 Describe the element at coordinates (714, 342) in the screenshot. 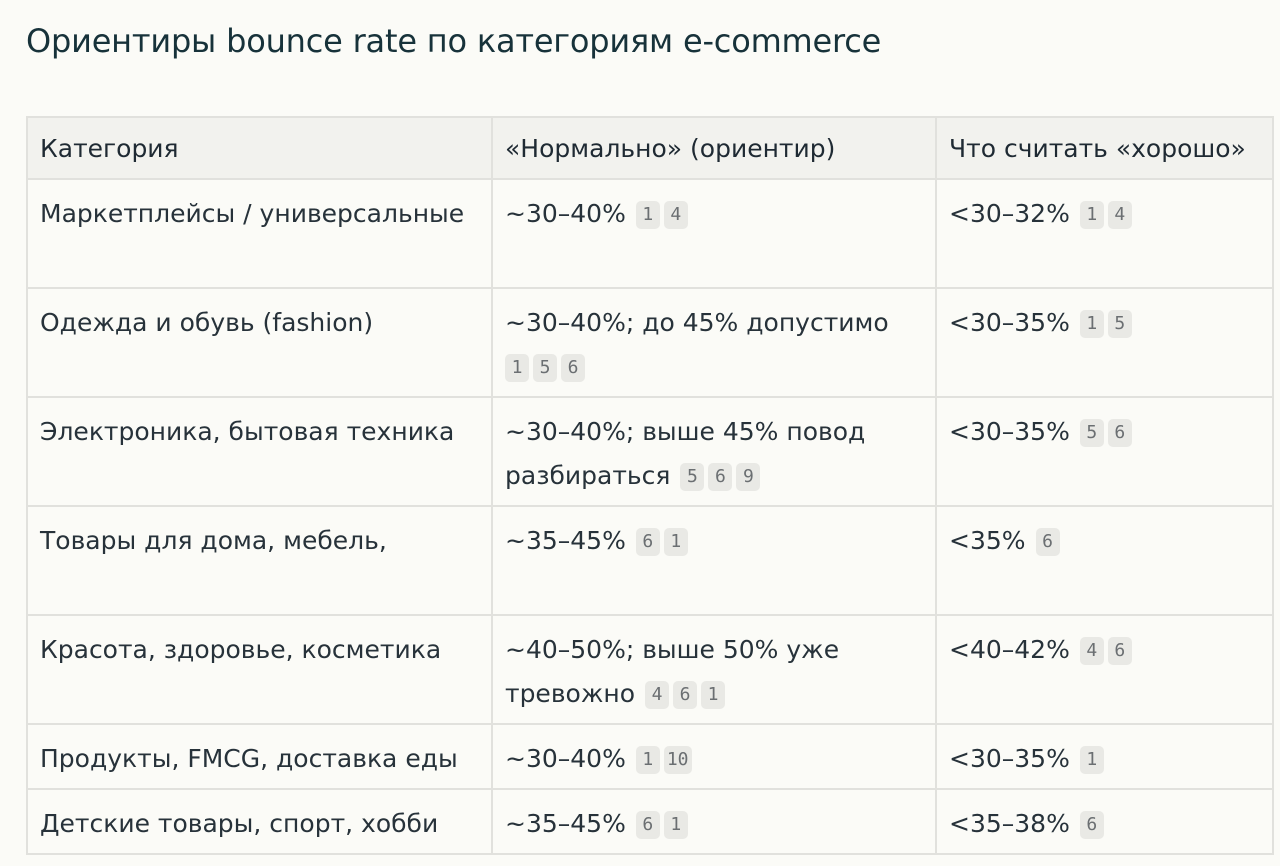

I see `normal-cell: ~30–40%; до 45% допустимо 1 5 6` at that location.